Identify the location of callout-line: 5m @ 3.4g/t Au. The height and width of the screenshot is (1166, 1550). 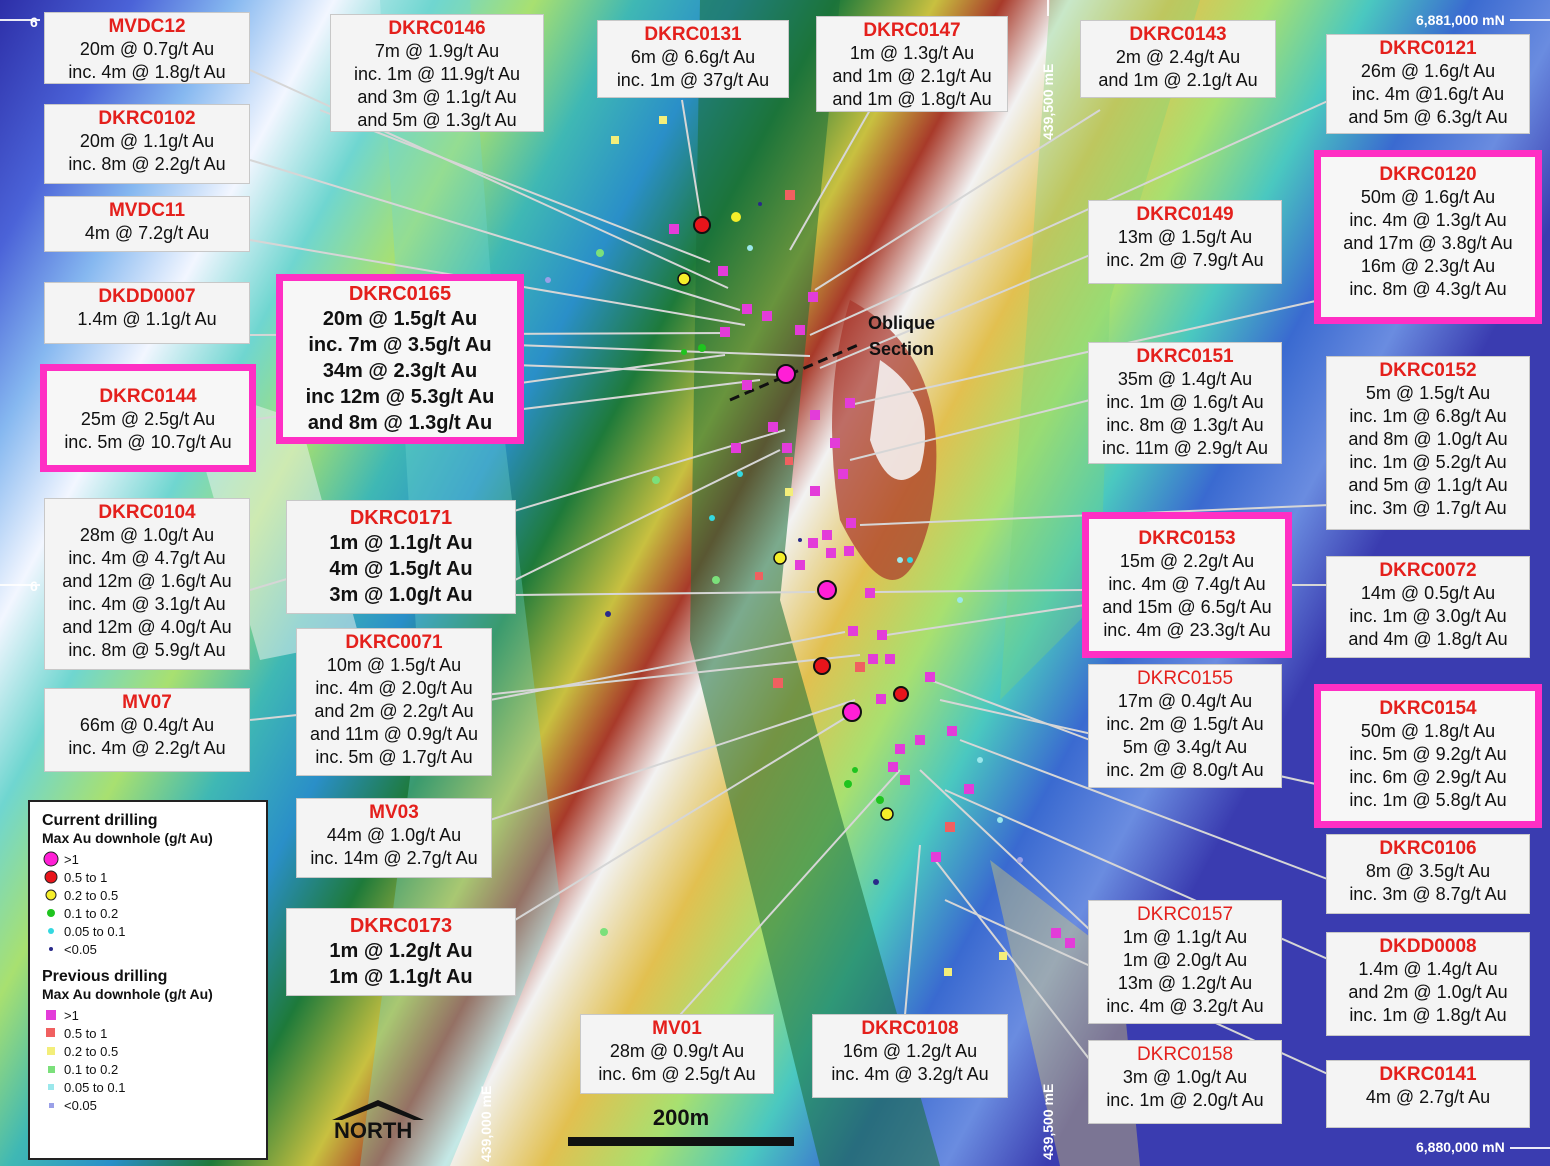
(1185, 747).